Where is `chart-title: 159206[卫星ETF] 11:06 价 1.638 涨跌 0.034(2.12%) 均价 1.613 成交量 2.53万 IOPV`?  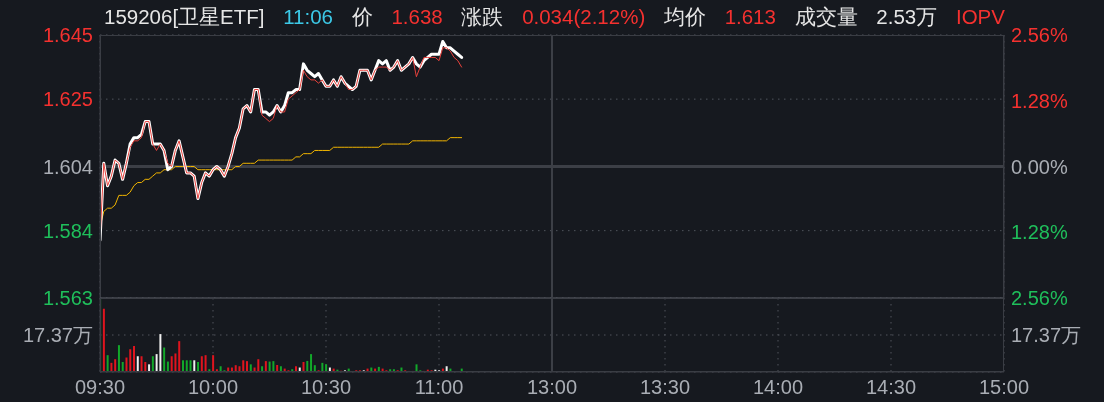
chart-title: 159206[卫星ETF] 11:06 价 1.638 涨跌 0.034(2.12%) 均价 1.613 成交量 2.53万 IOPV is located at coordinates (554, 16).